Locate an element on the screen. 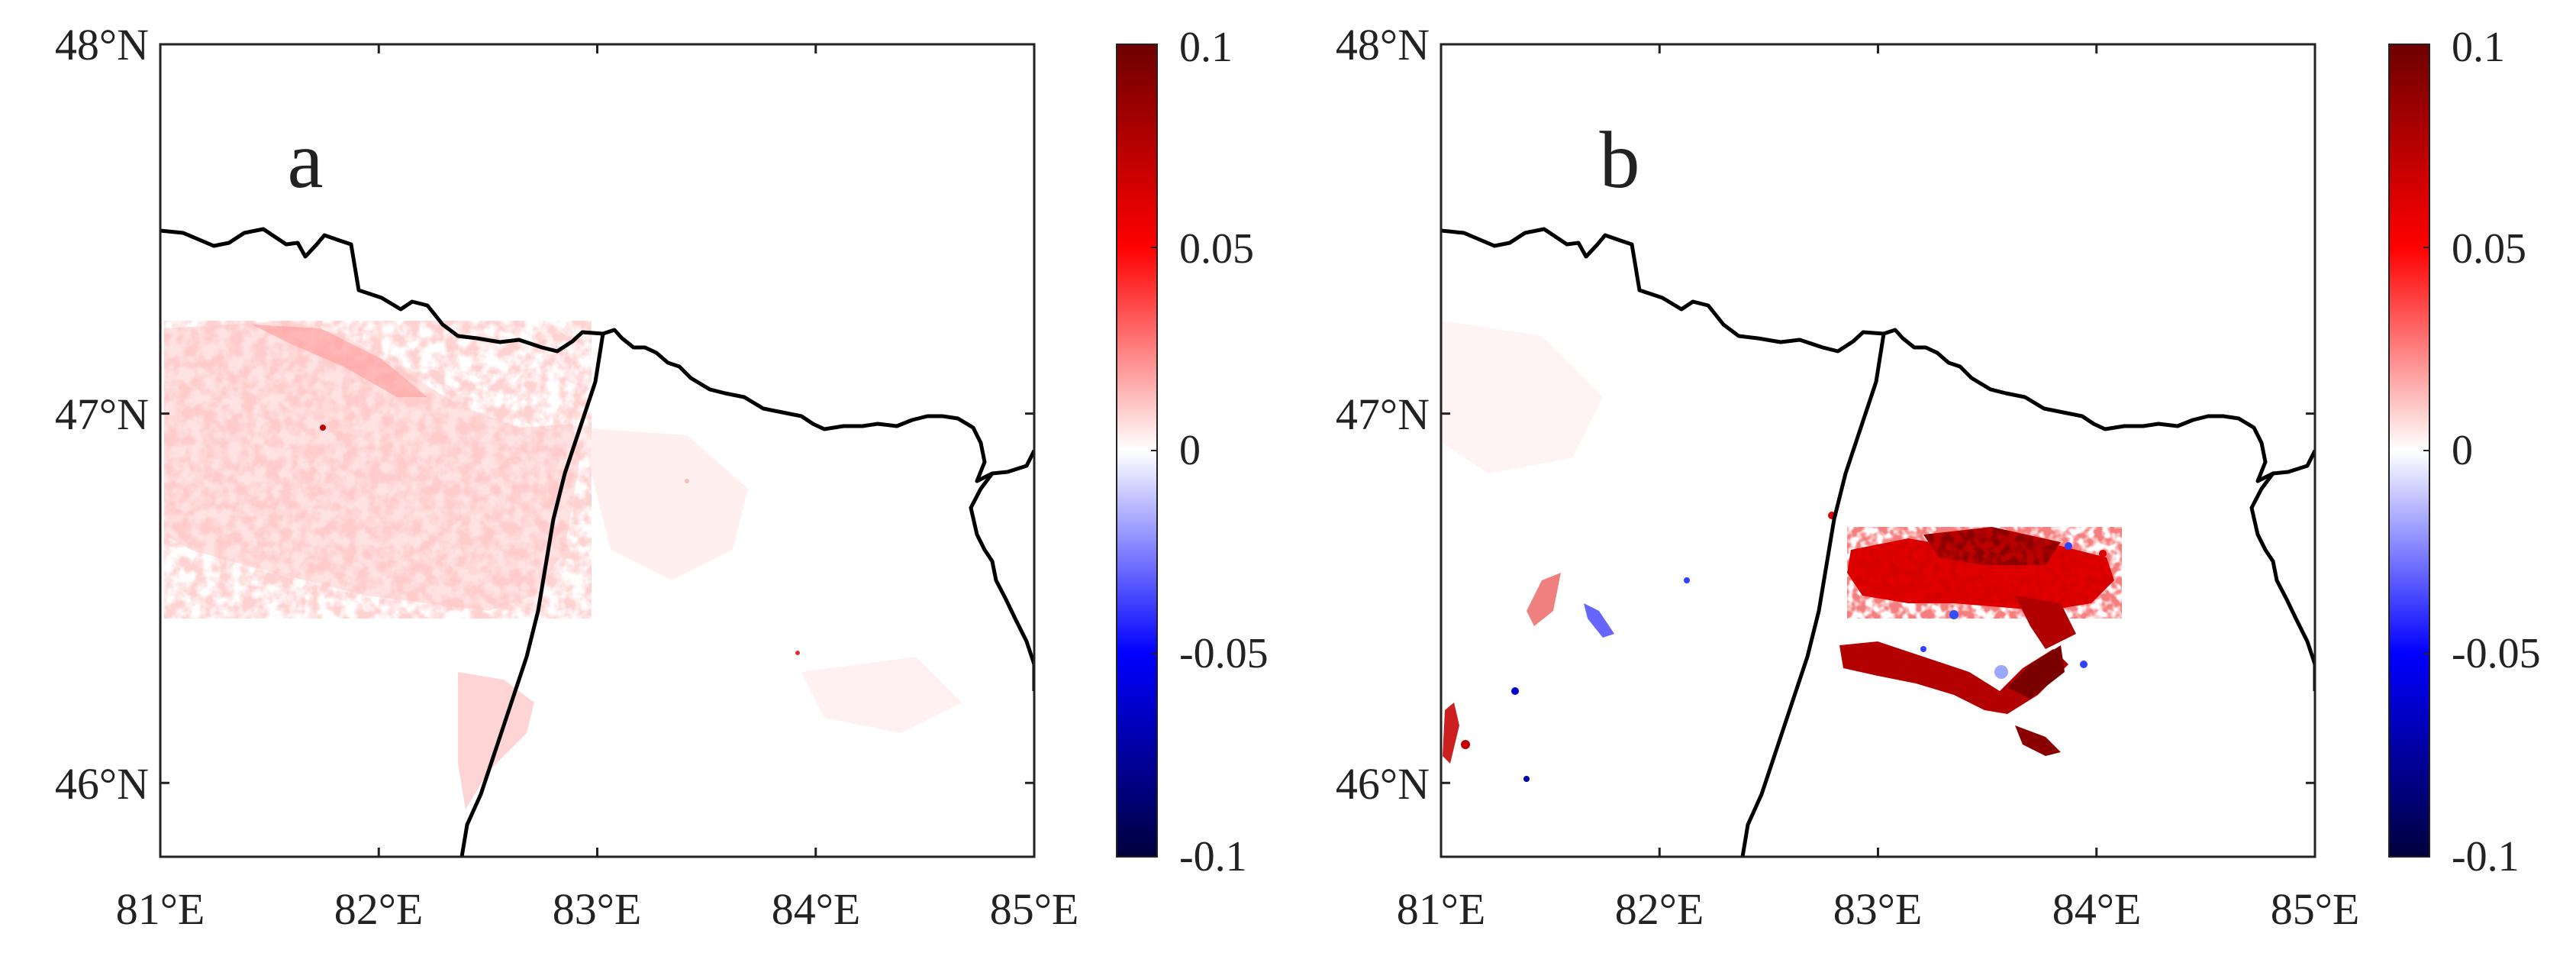 Image resolution: width=2576 pixels, height=953 pixels. colorbar-b: 0.1 0.05 0 -0.05 -0.1 is located at coordinates (2465, 452).